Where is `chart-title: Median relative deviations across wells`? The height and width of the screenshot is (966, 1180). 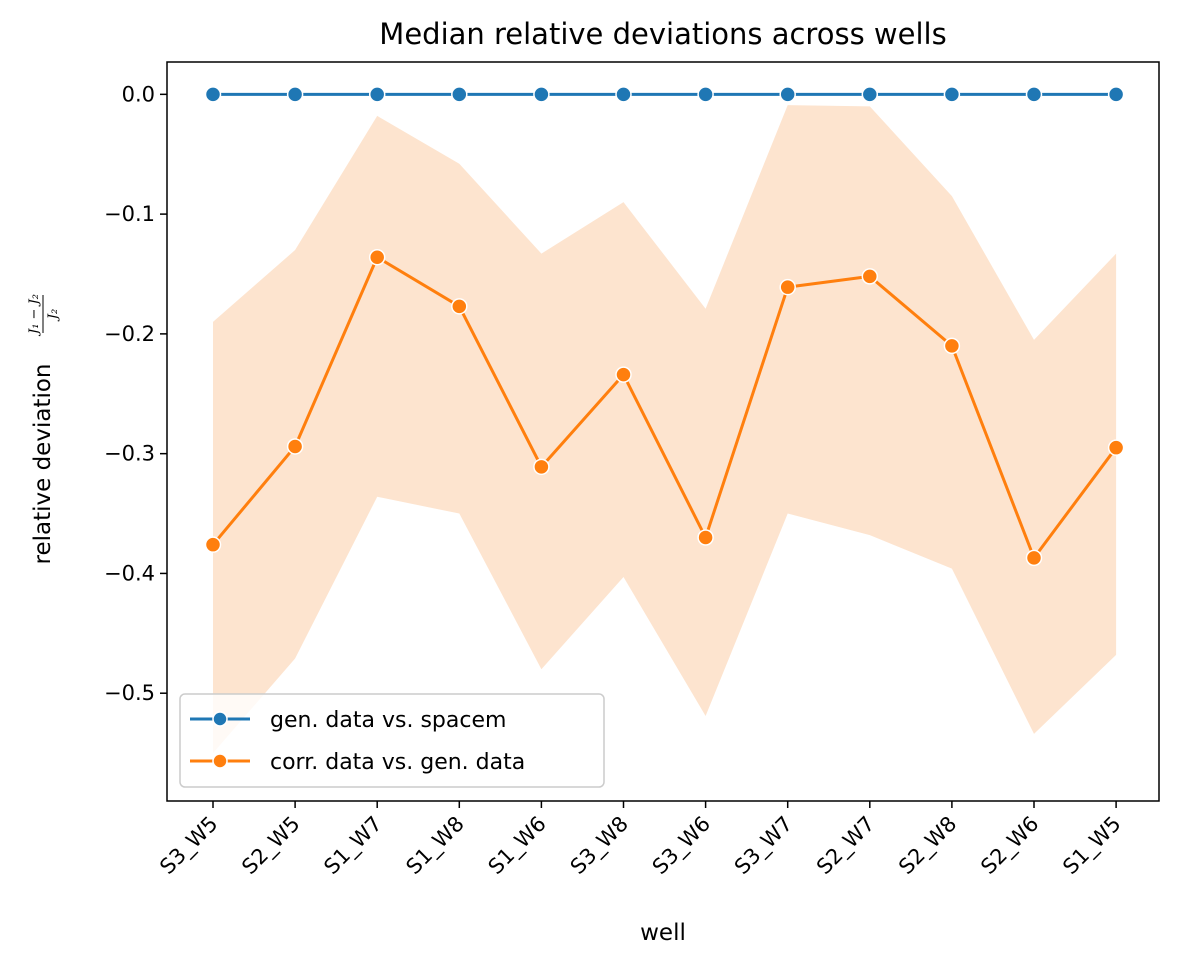
chart-title: Median relative deviations across wells is located at coordinates (662, 34).